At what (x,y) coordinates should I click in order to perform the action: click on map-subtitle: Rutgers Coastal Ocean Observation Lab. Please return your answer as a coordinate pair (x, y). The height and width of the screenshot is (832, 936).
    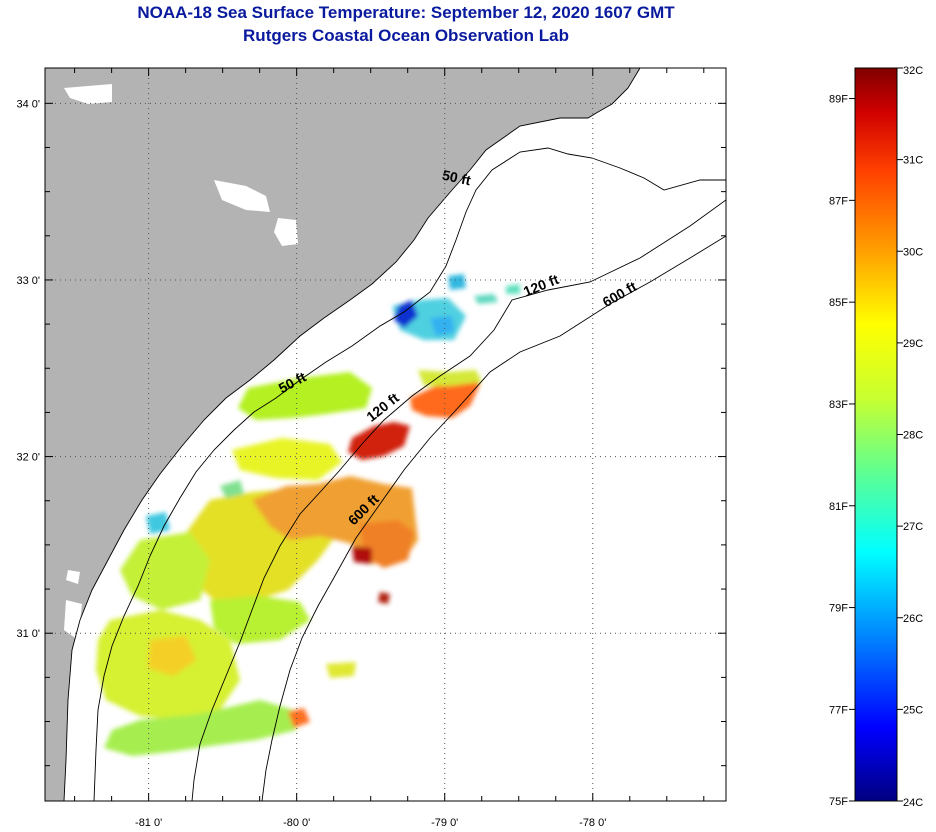
    Looking at the image, I should click on (406, 35).